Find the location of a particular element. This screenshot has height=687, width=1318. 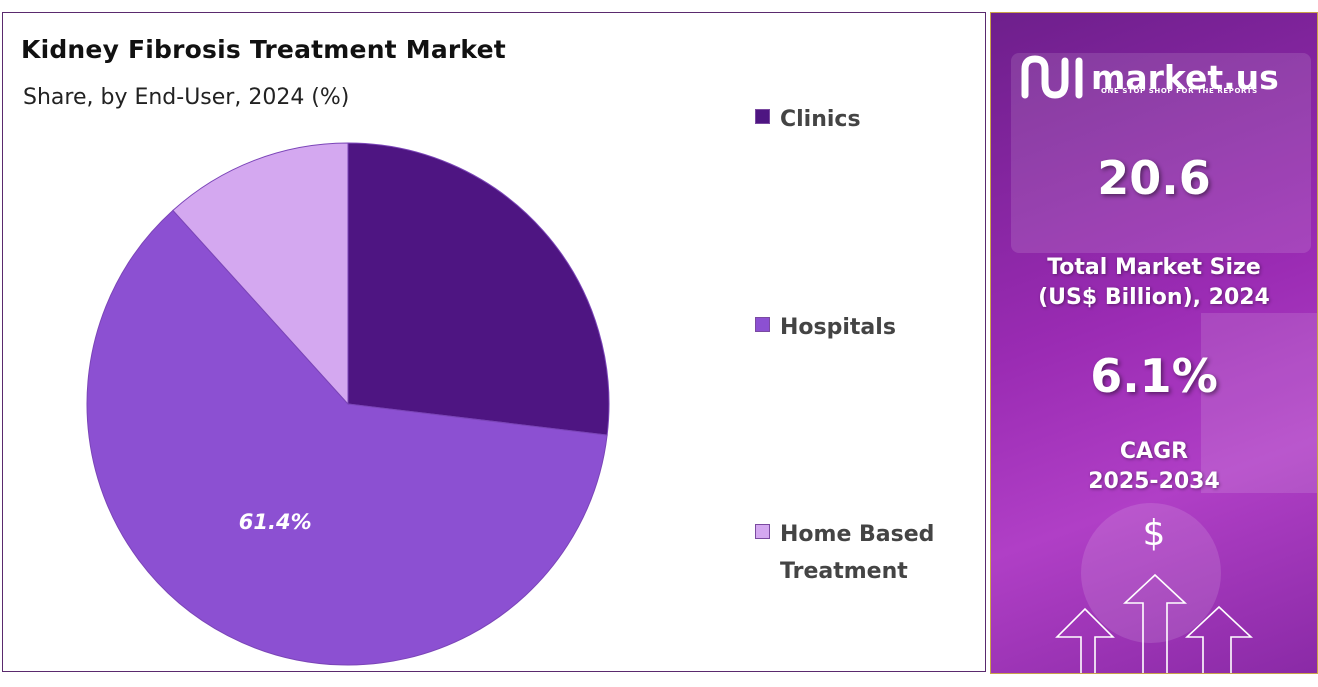

legend-label-hospitals: Hospitals is located at coordinates (838, 327).